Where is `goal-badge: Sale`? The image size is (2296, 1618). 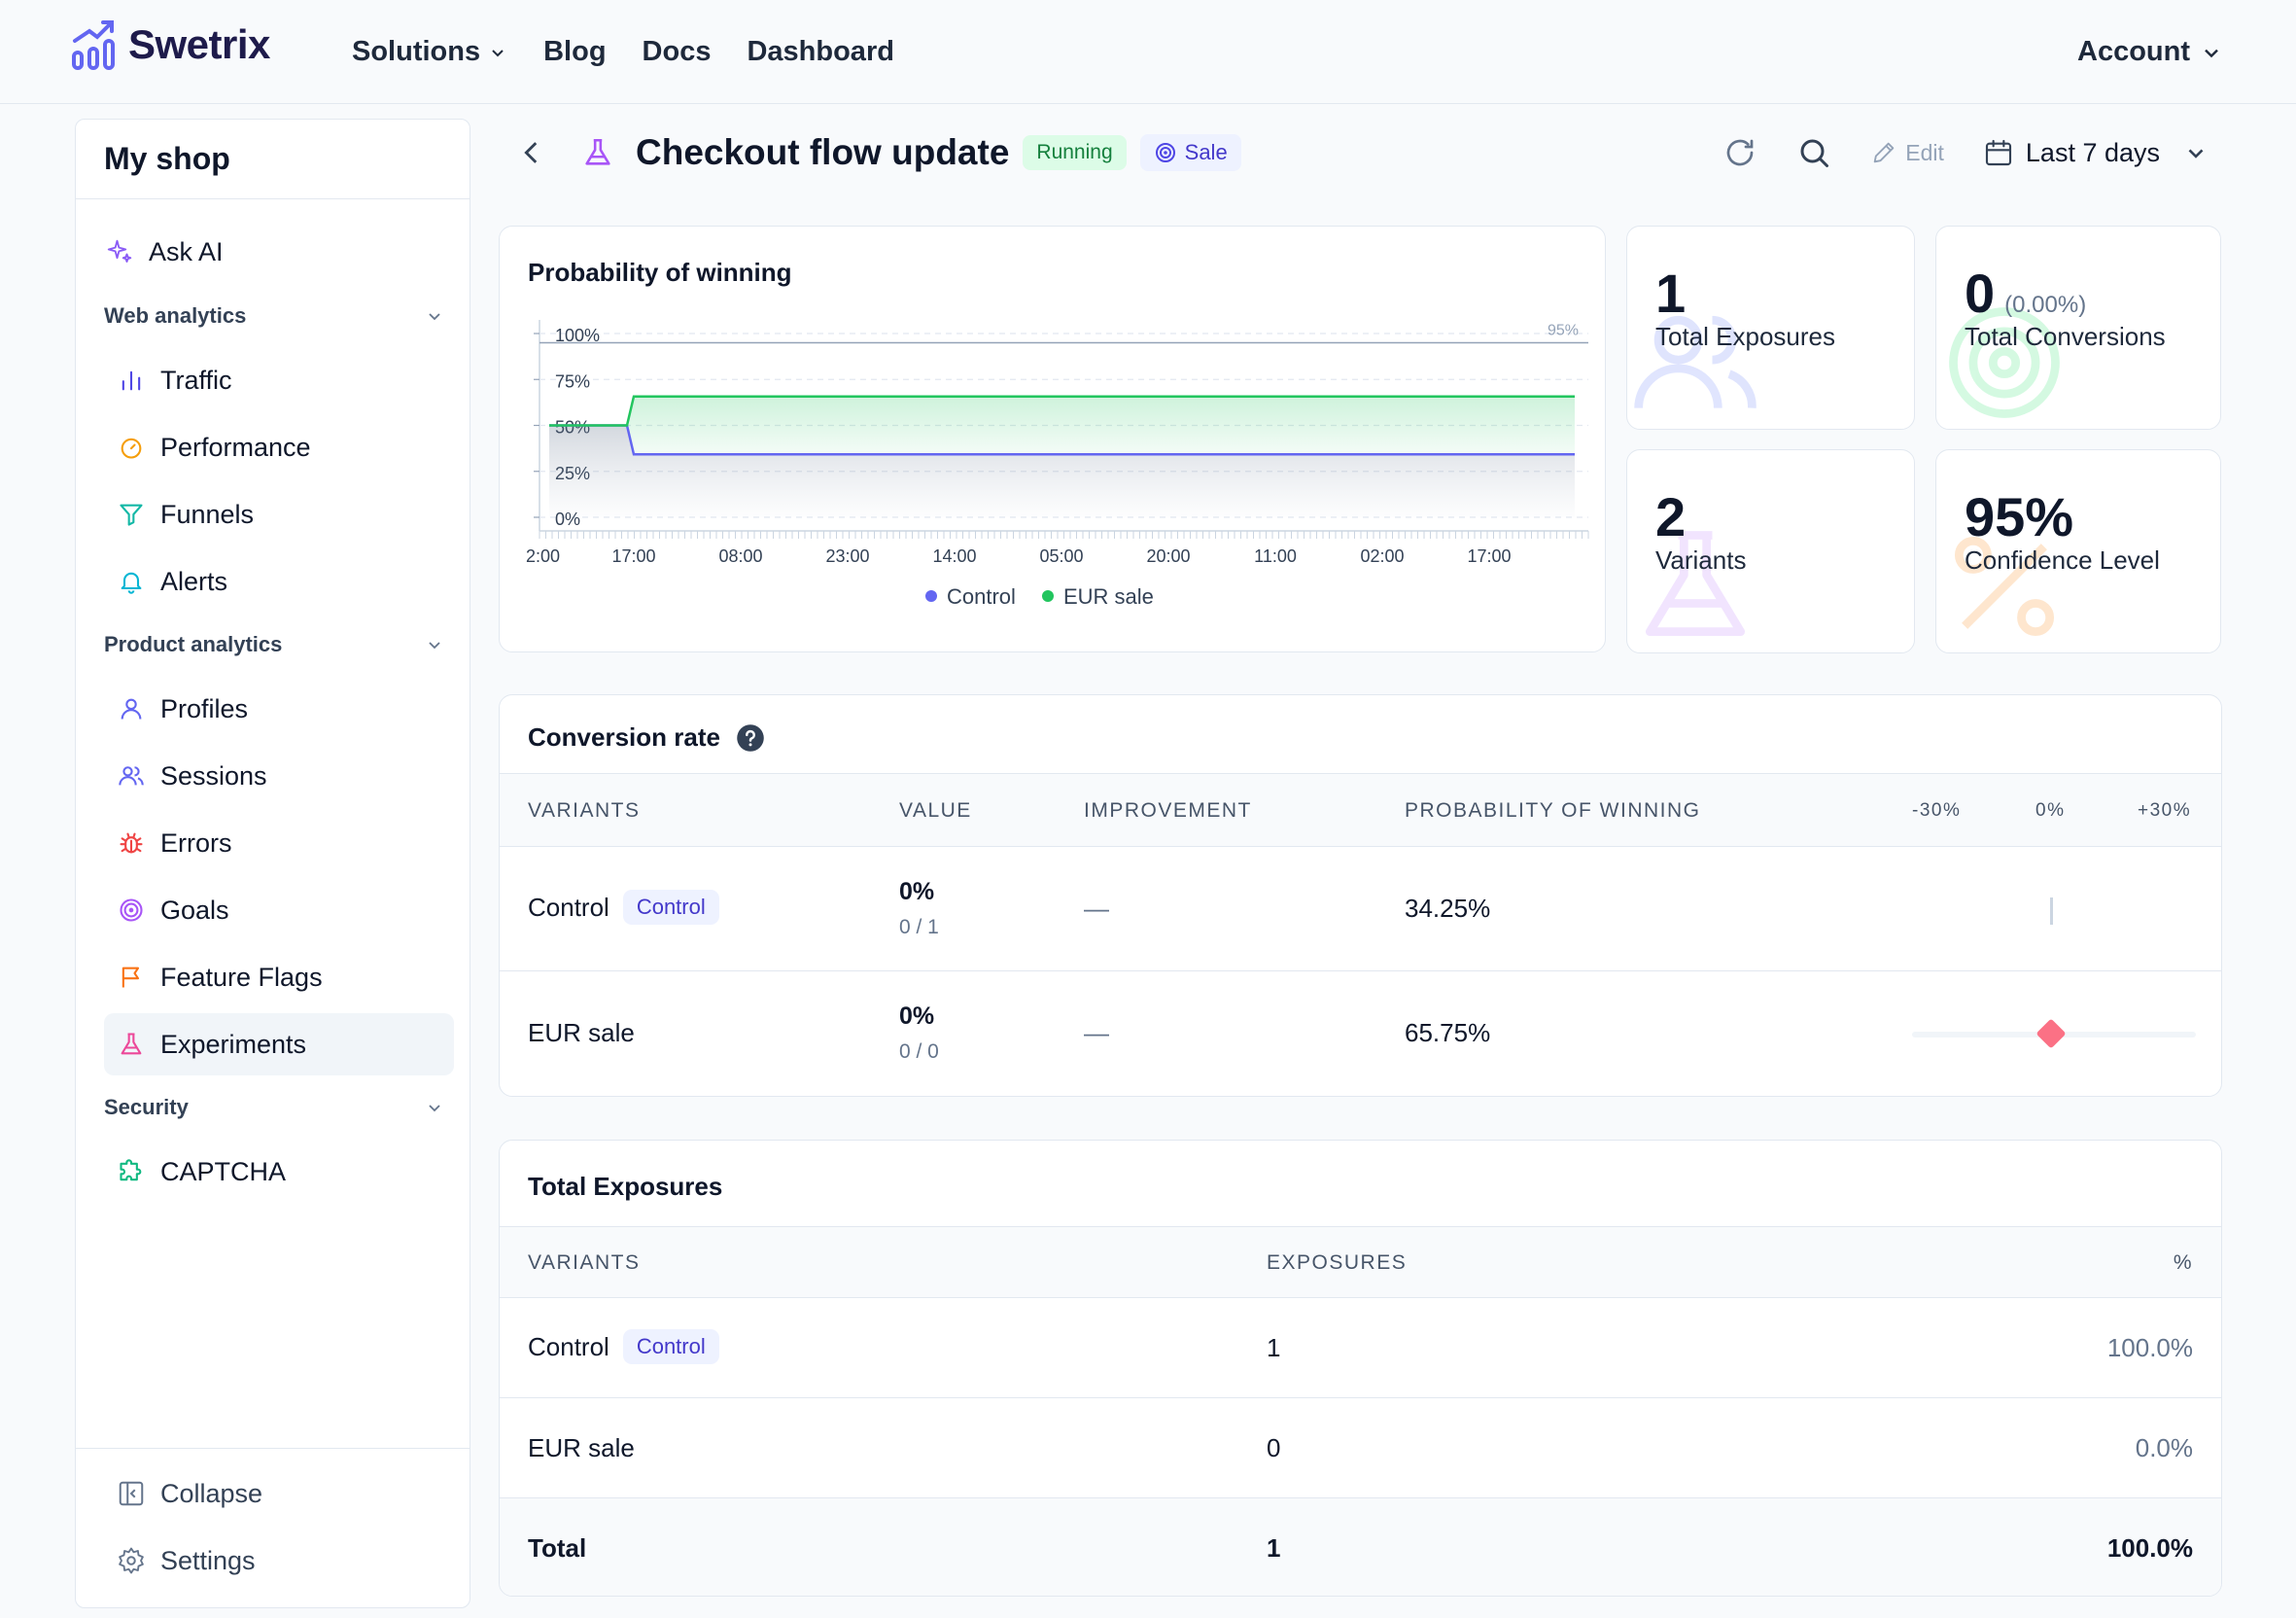 goal-badge: Sale is located at coordinates (1190, 152).